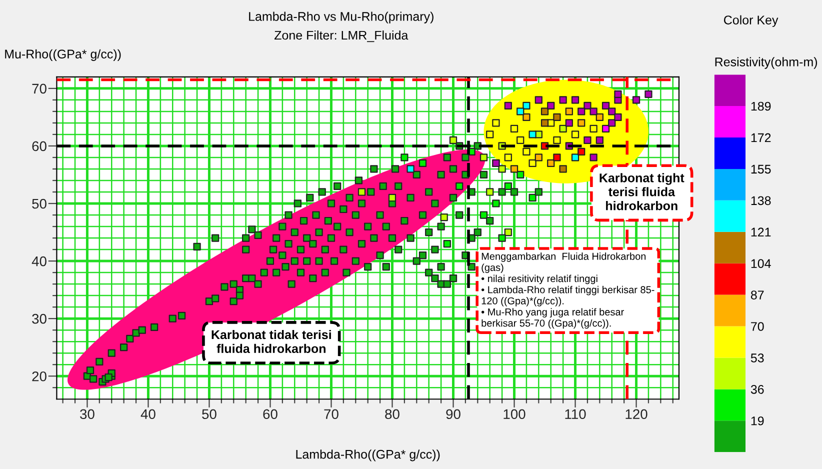 The width and height of the screenshot is (822, 469). I want to click on chart-subtitle: Zone Filter: LMR_Fluida, so click(341, 36).